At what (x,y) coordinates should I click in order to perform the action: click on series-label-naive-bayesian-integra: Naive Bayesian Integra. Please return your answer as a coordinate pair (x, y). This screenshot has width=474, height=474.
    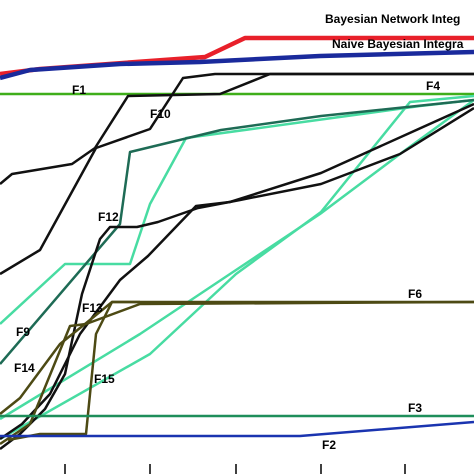
    Looking at the image, I should click on (398, 44).